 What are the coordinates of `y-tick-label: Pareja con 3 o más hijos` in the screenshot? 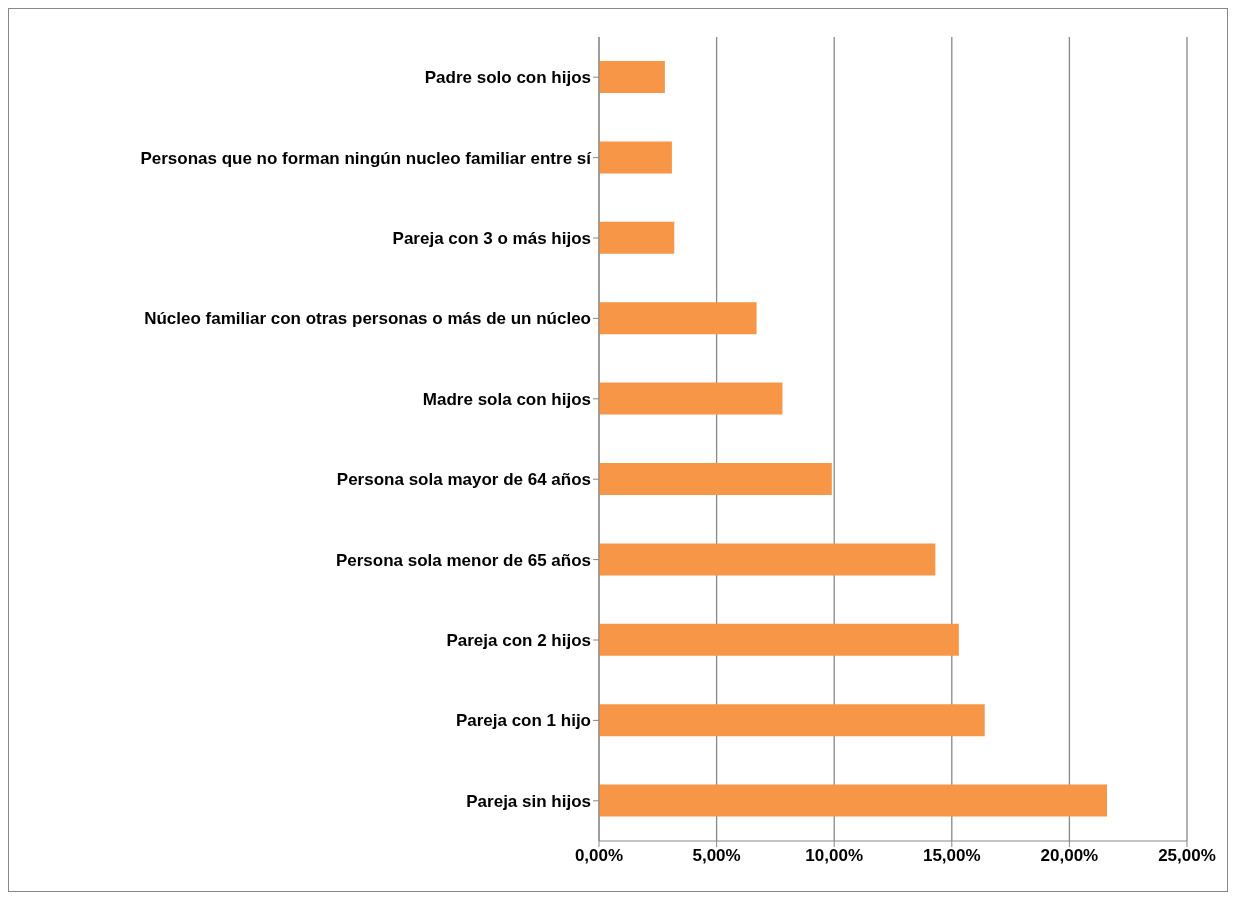 It's located at (491, 239).